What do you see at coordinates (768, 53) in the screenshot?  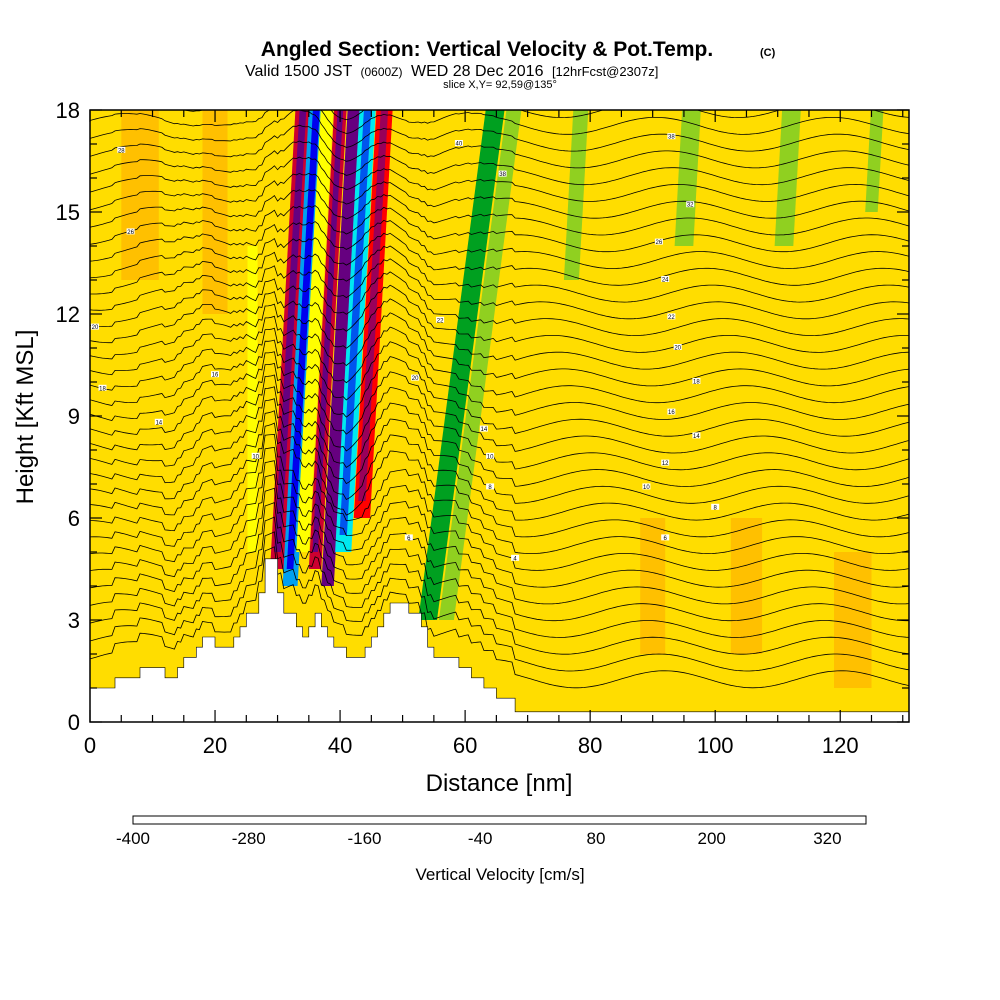 I see `chart-title-mark: (C)` at bounding box center [768, 53].